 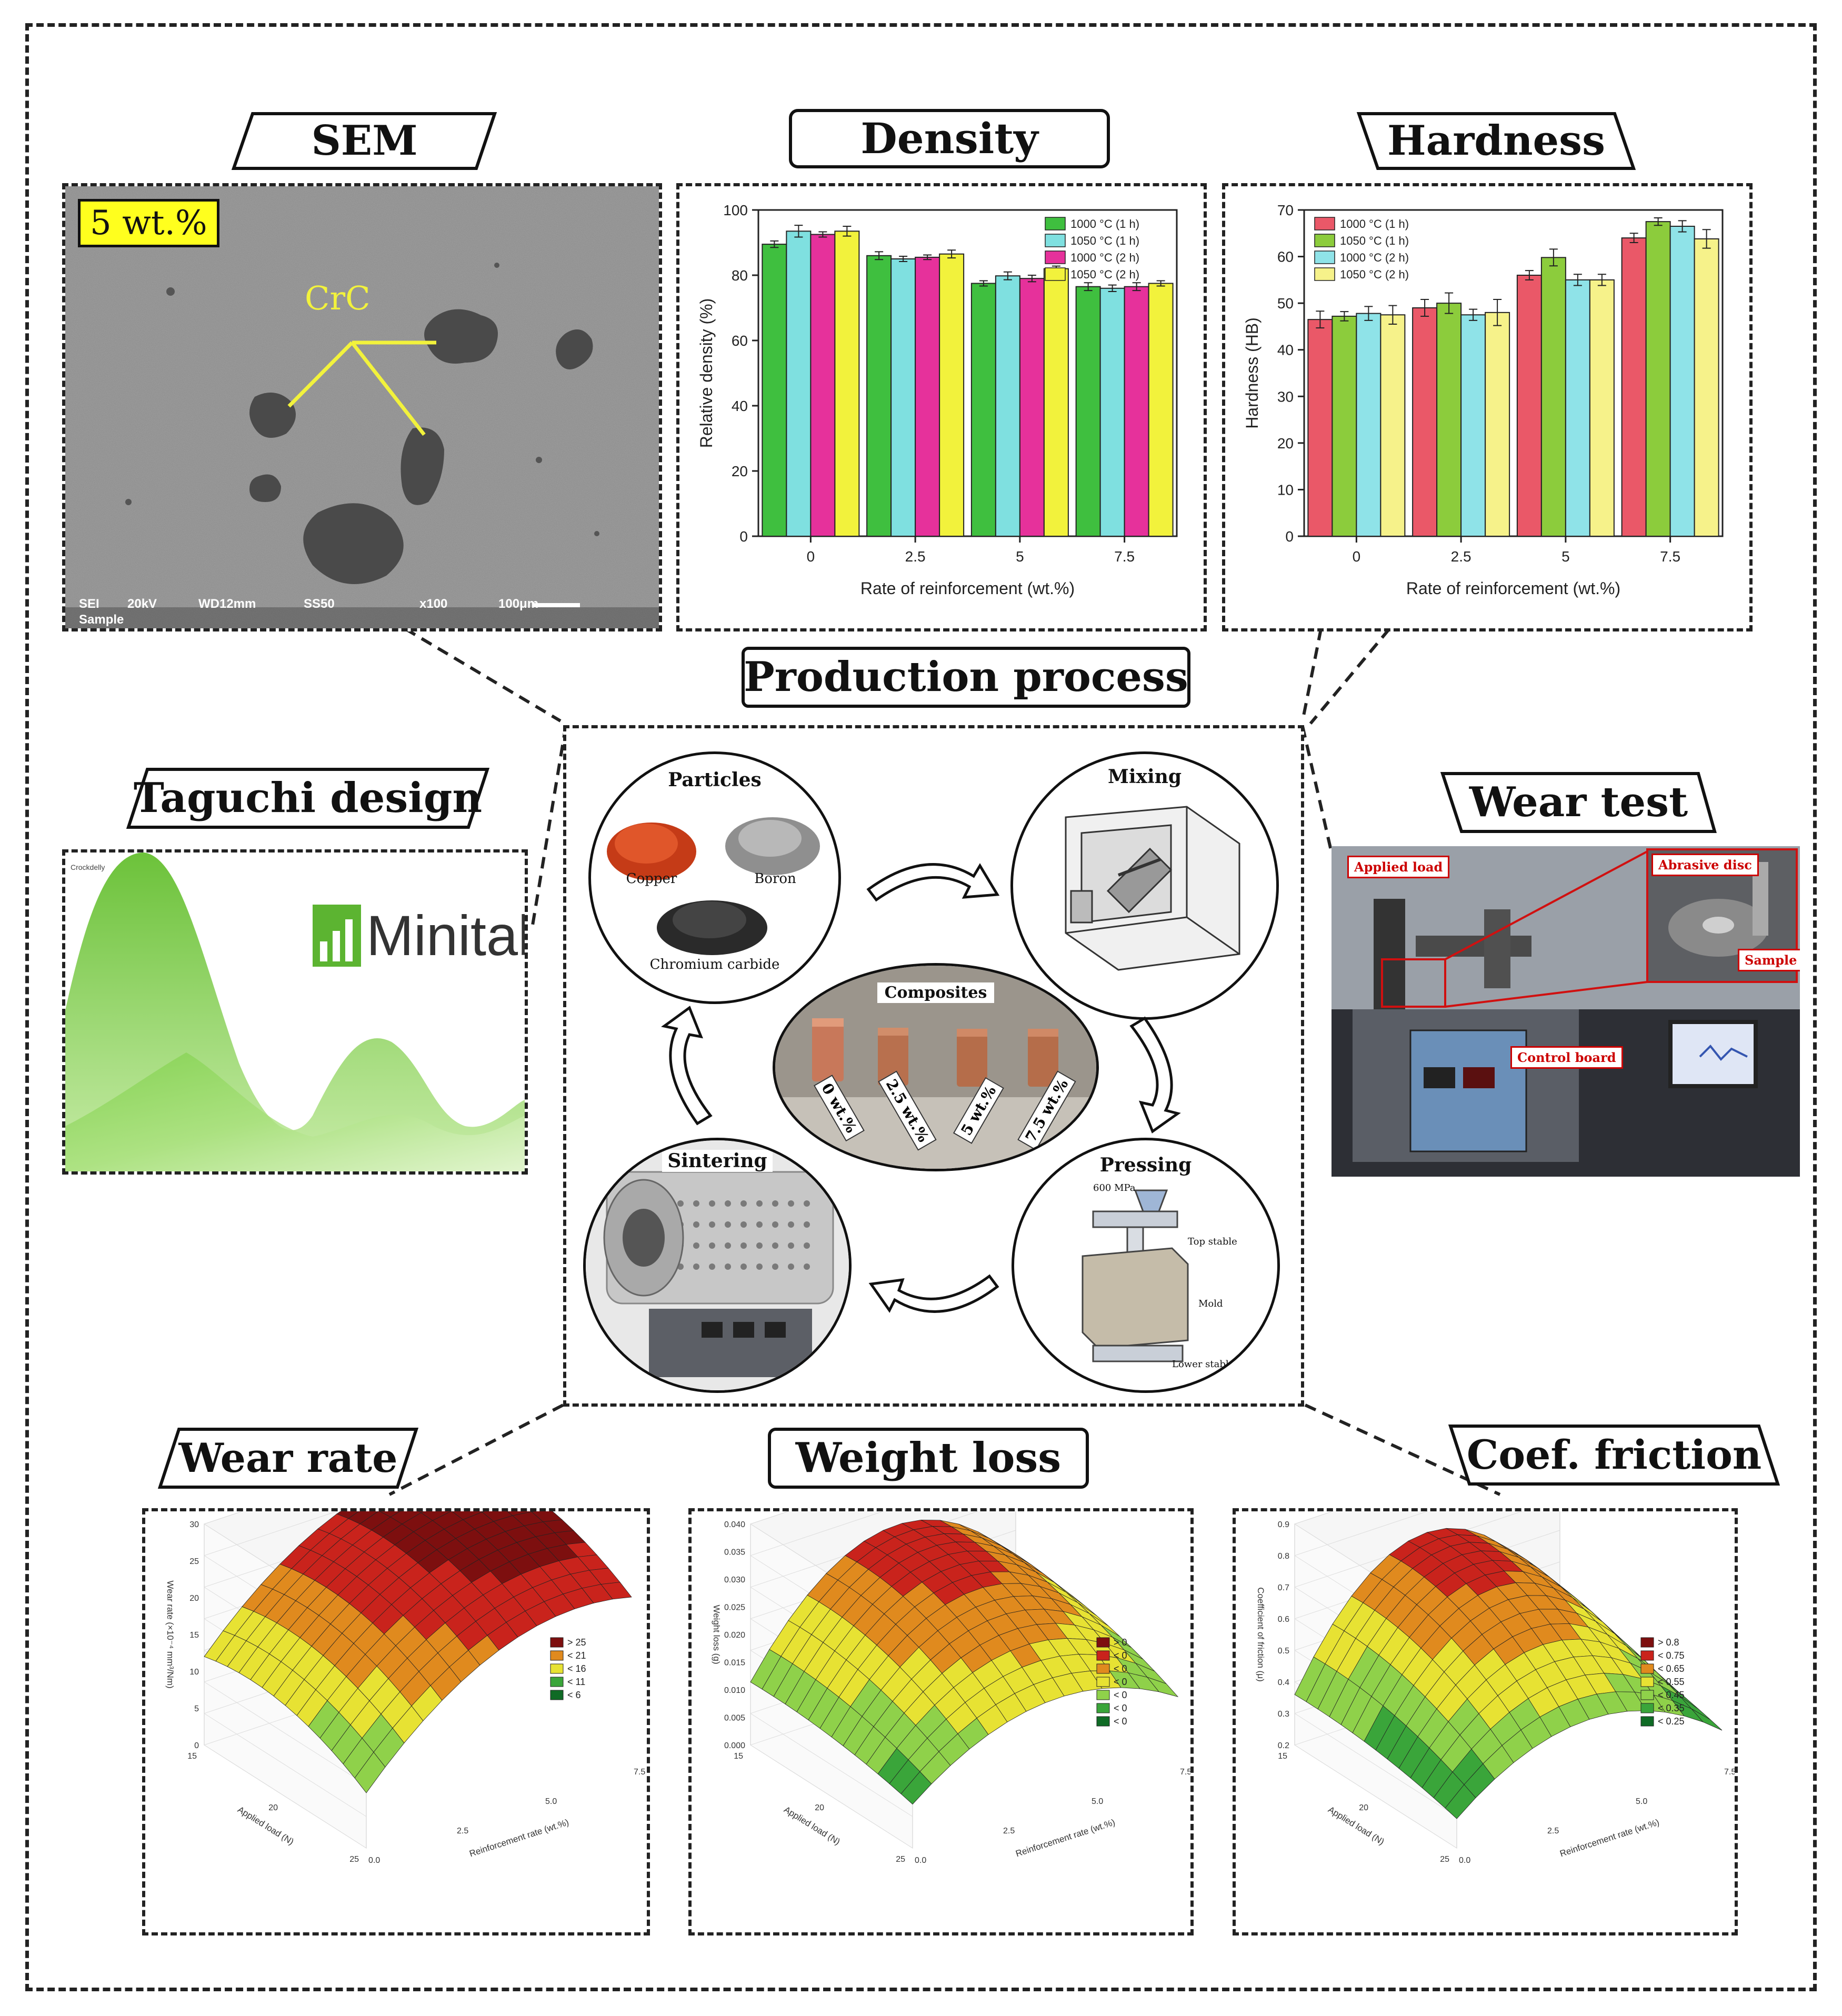 I want to click on label-coef-friction-text: Coef. friction, so click(x=1614, y=1454).